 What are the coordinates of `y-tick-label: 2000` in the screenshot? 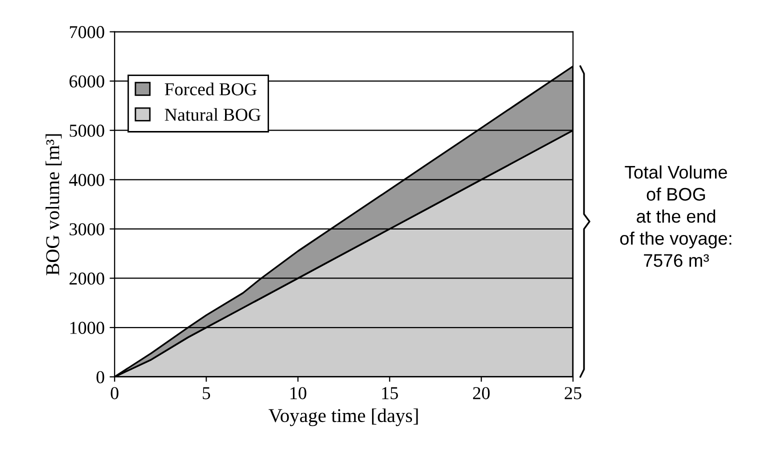 It's located at (87, 278).